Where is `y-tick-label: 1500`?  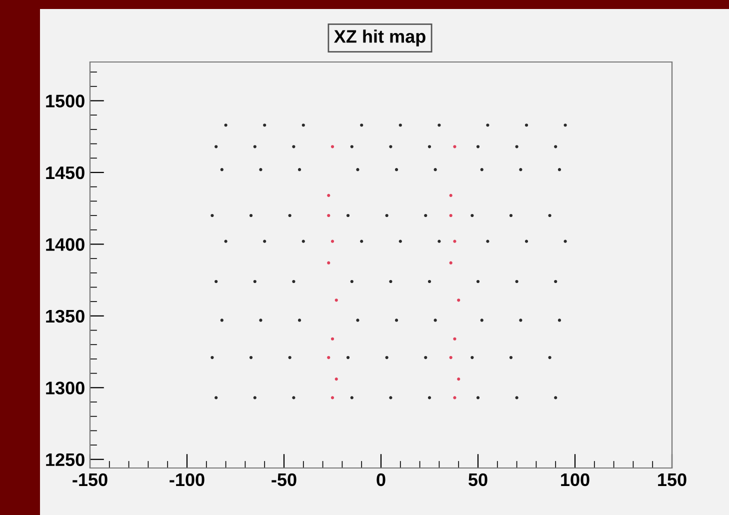
y-tick-label: 1500 is located at coordinates (65, 101).